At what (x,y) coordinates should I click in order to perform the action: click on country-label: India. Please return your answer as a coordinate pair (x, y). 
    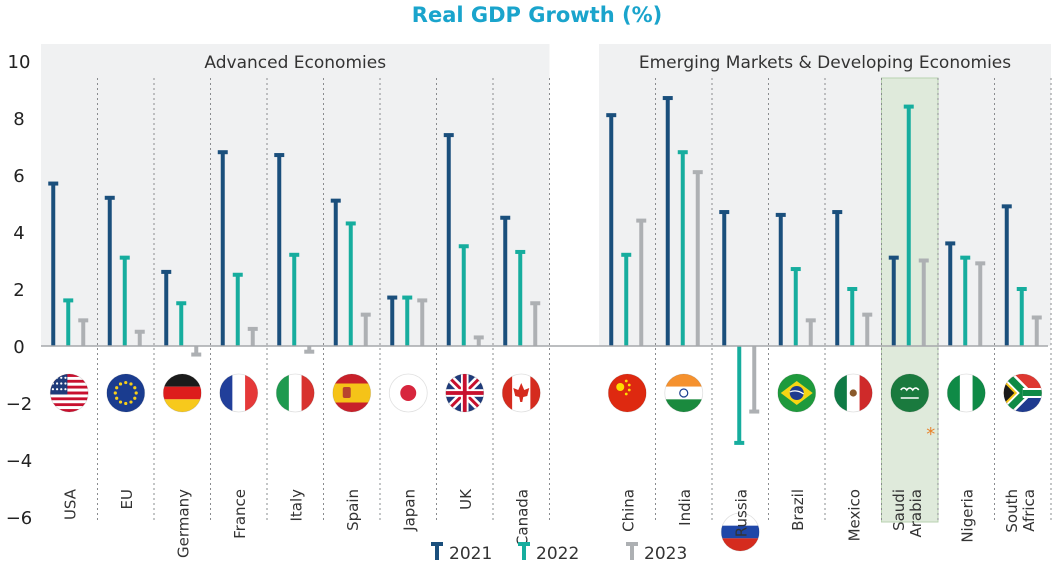
    Looking at the image, I should click on (685, 507).